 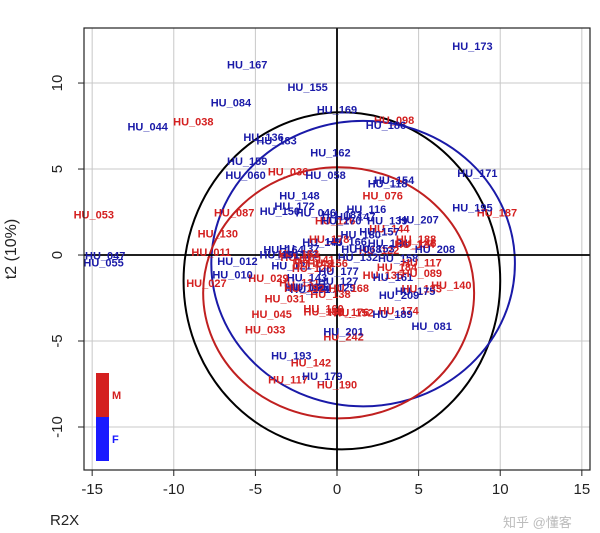 What do you see at coordinates (349, 313) in the screenshot?
I see `cluster-point-label: HU_176` at bounding box center [349, 313].